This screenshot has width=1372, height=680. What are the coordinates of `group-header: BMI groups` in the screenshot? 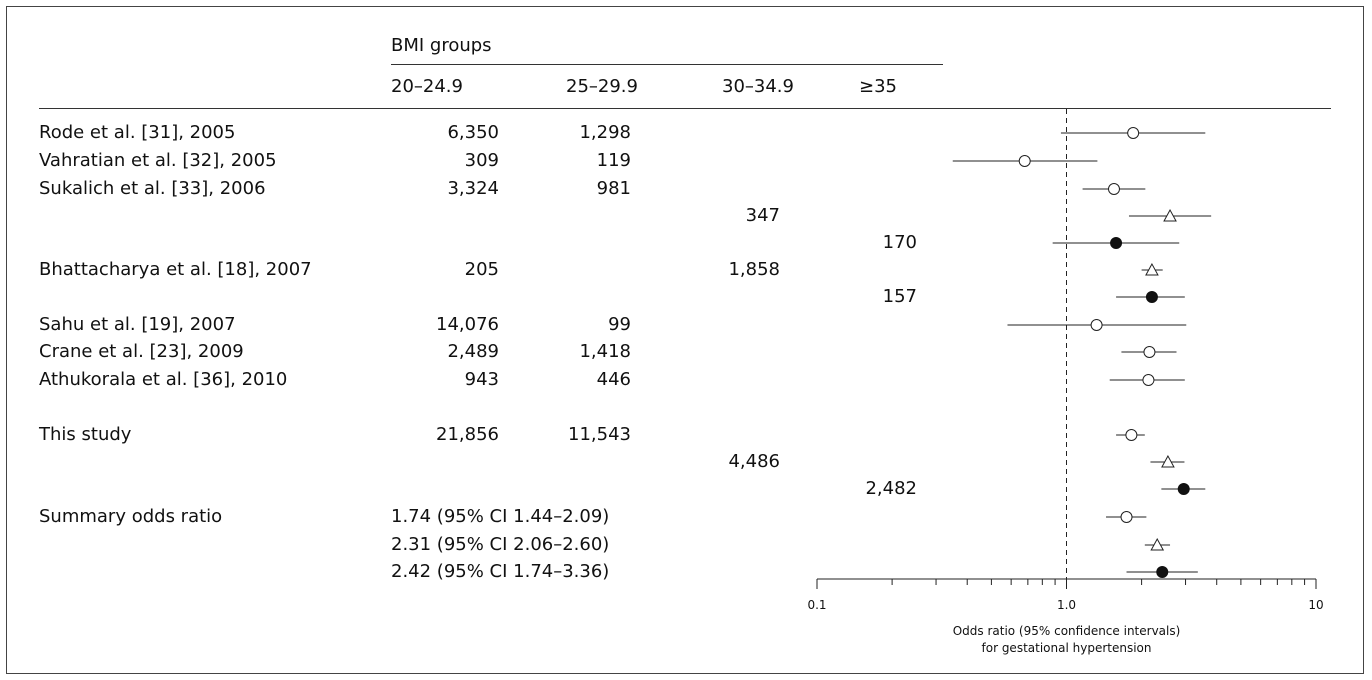 It's located at (441, 45).